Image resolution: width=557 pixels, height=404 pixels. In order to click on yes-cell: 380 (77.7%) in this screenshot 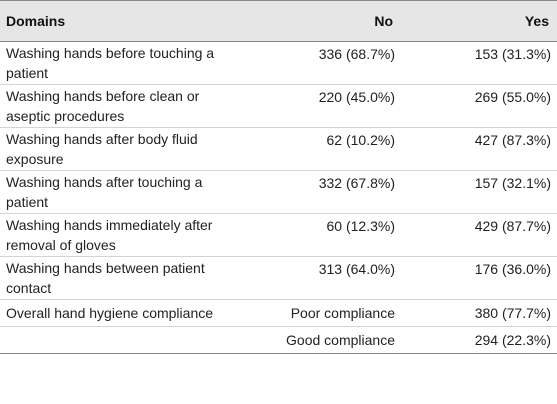, I will do `click(512, 313)`.